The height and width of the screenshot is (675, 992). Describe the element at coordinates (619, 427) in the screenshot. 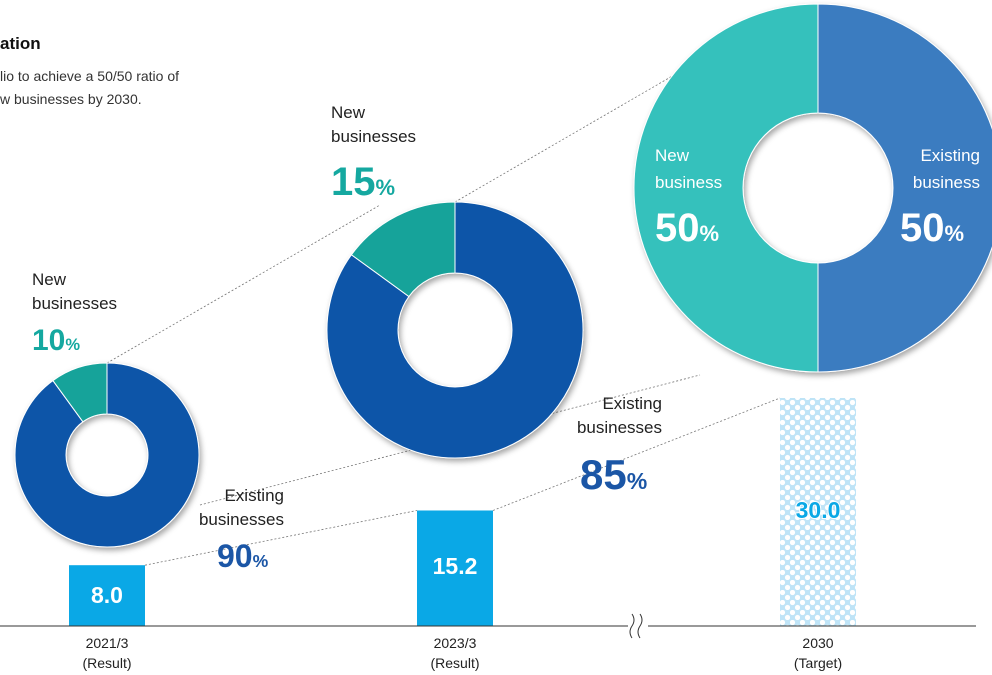

I see `label-2023-existing-line2: businesses` at that location.